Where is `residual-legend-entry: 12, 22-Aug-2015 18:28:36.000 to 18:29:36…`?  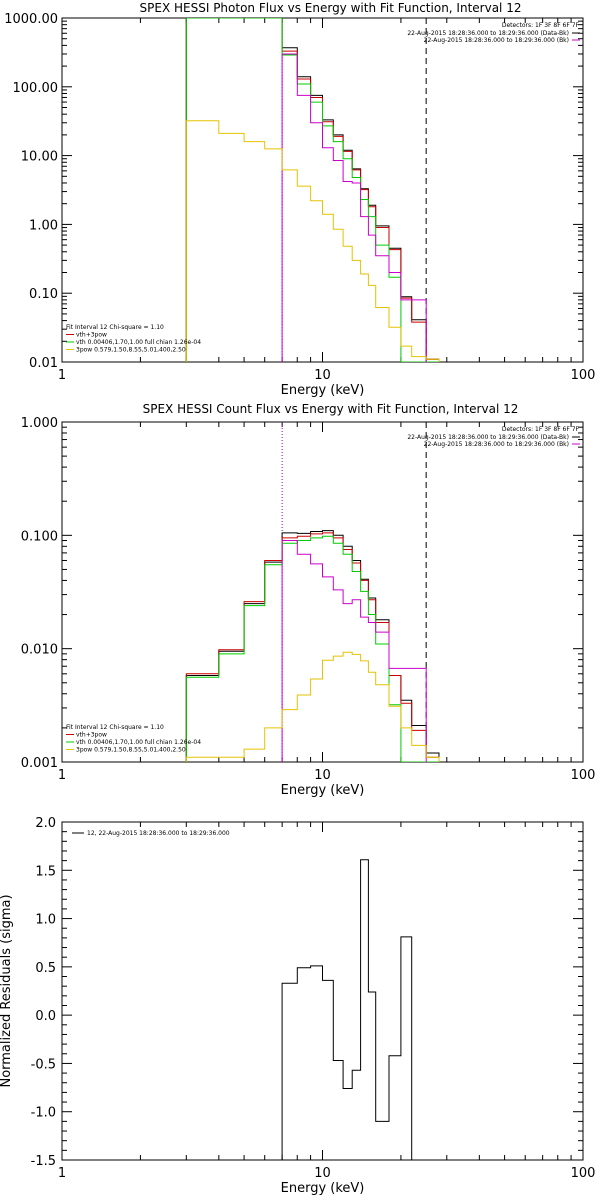 residual-legend-entry: 12, 22-Aug-2015 18:28:36.000 to 18:29:36… is located at coordinates (158, 833).